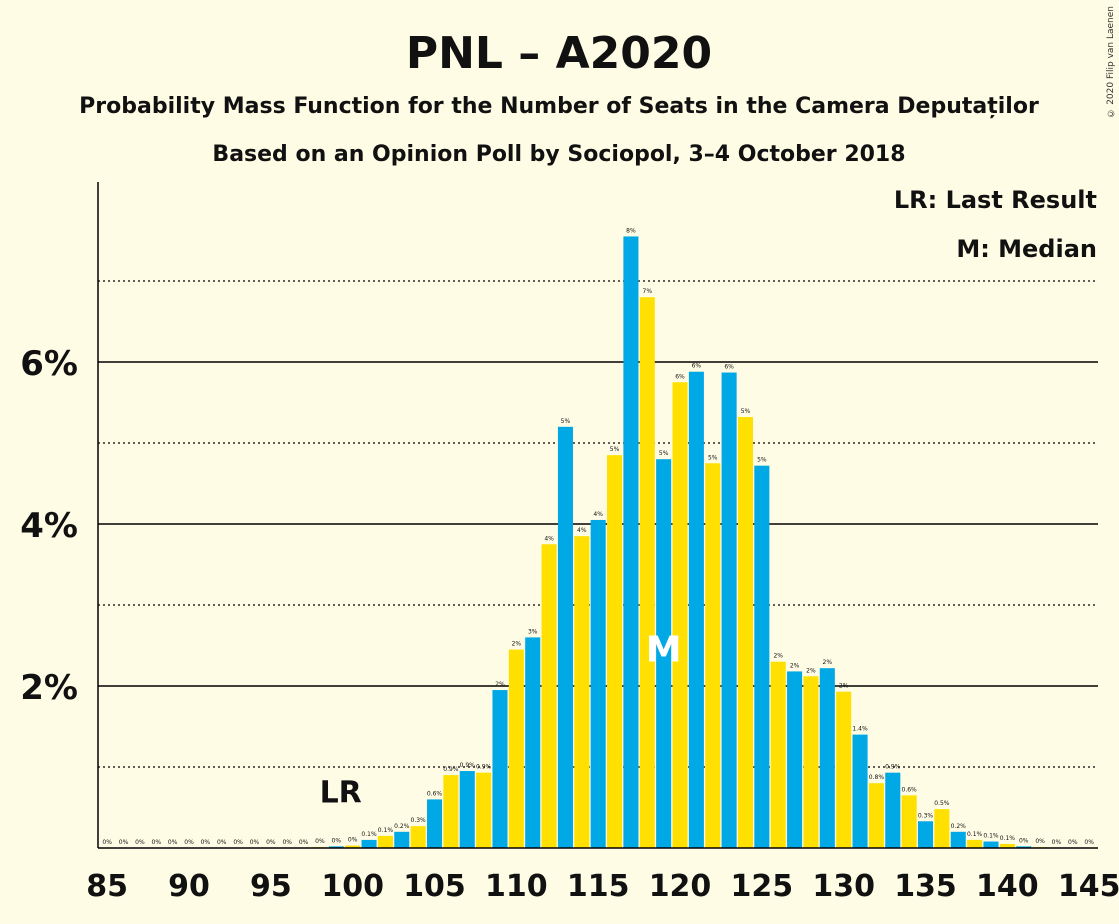  Describe the element at coordinates (1026, 249) in the screenshot. I see `legend-median: M: Median` at that location.